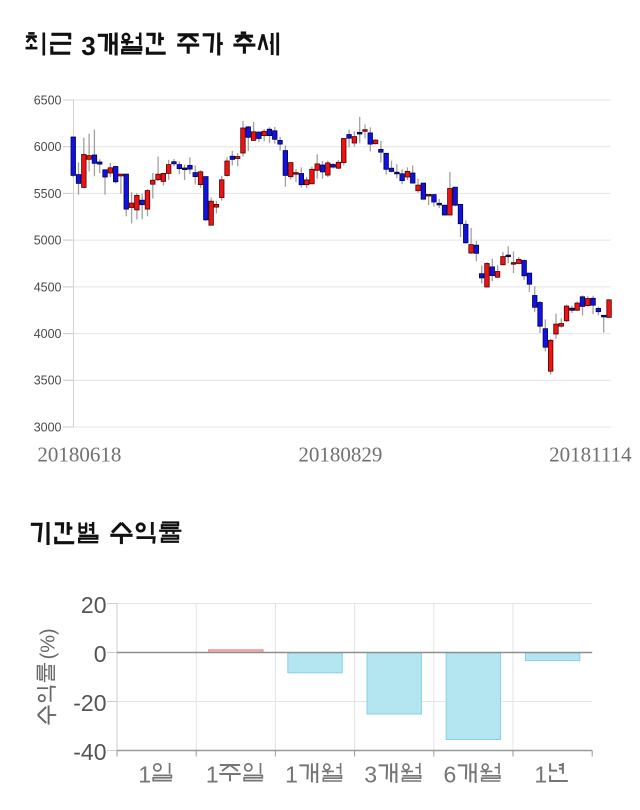 This screenshot has width=640, height=810. Describe the element at coordinates (89, 752) in the screenshot. I see `svg-text: -40` at that location.